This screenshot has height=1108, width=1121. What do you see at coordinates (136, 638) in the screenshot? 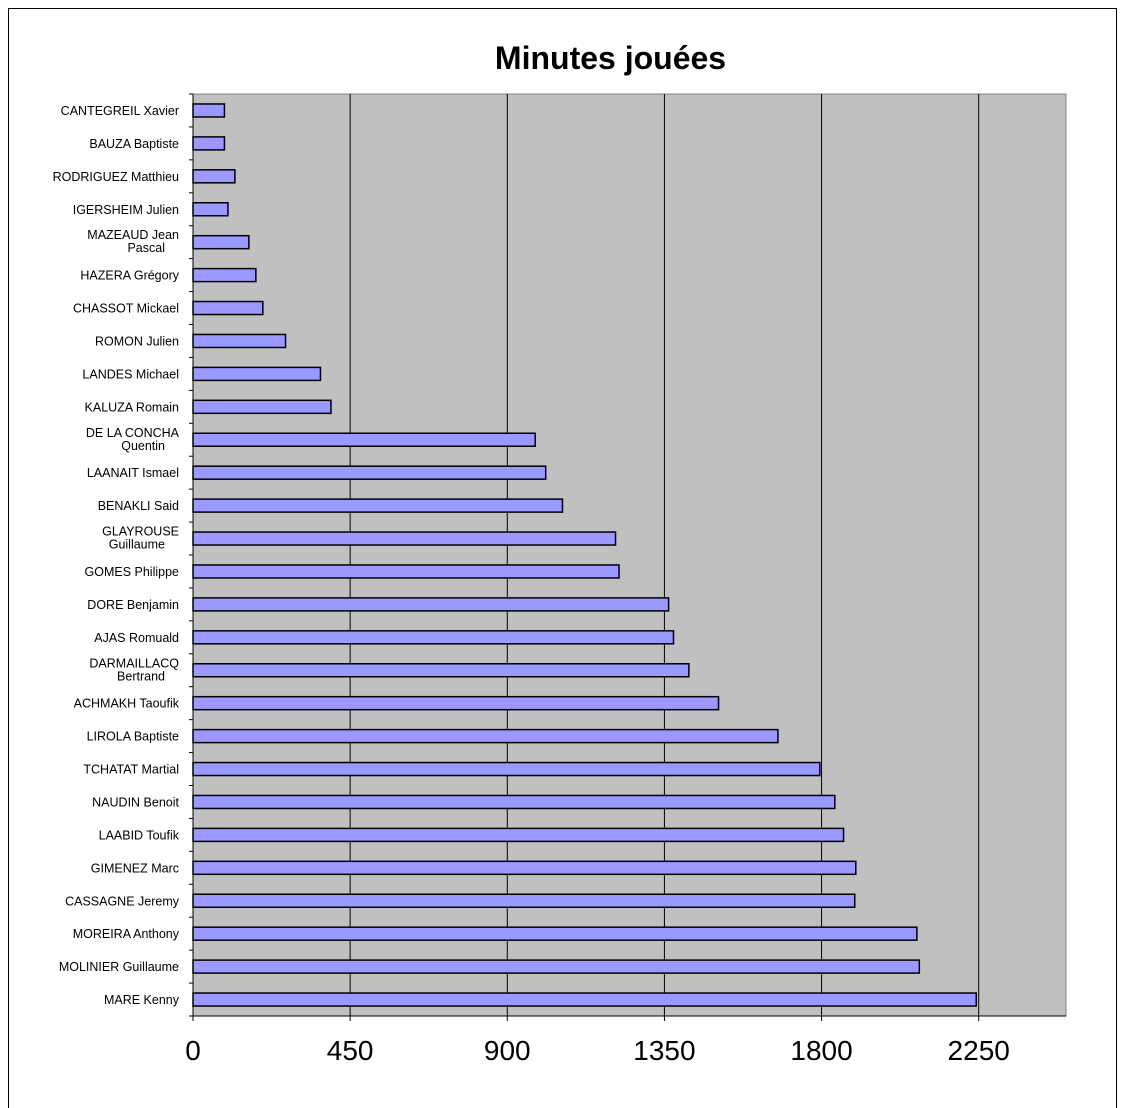
I see `category-label: AJAS Romuald` at bounding box center [136, 638].